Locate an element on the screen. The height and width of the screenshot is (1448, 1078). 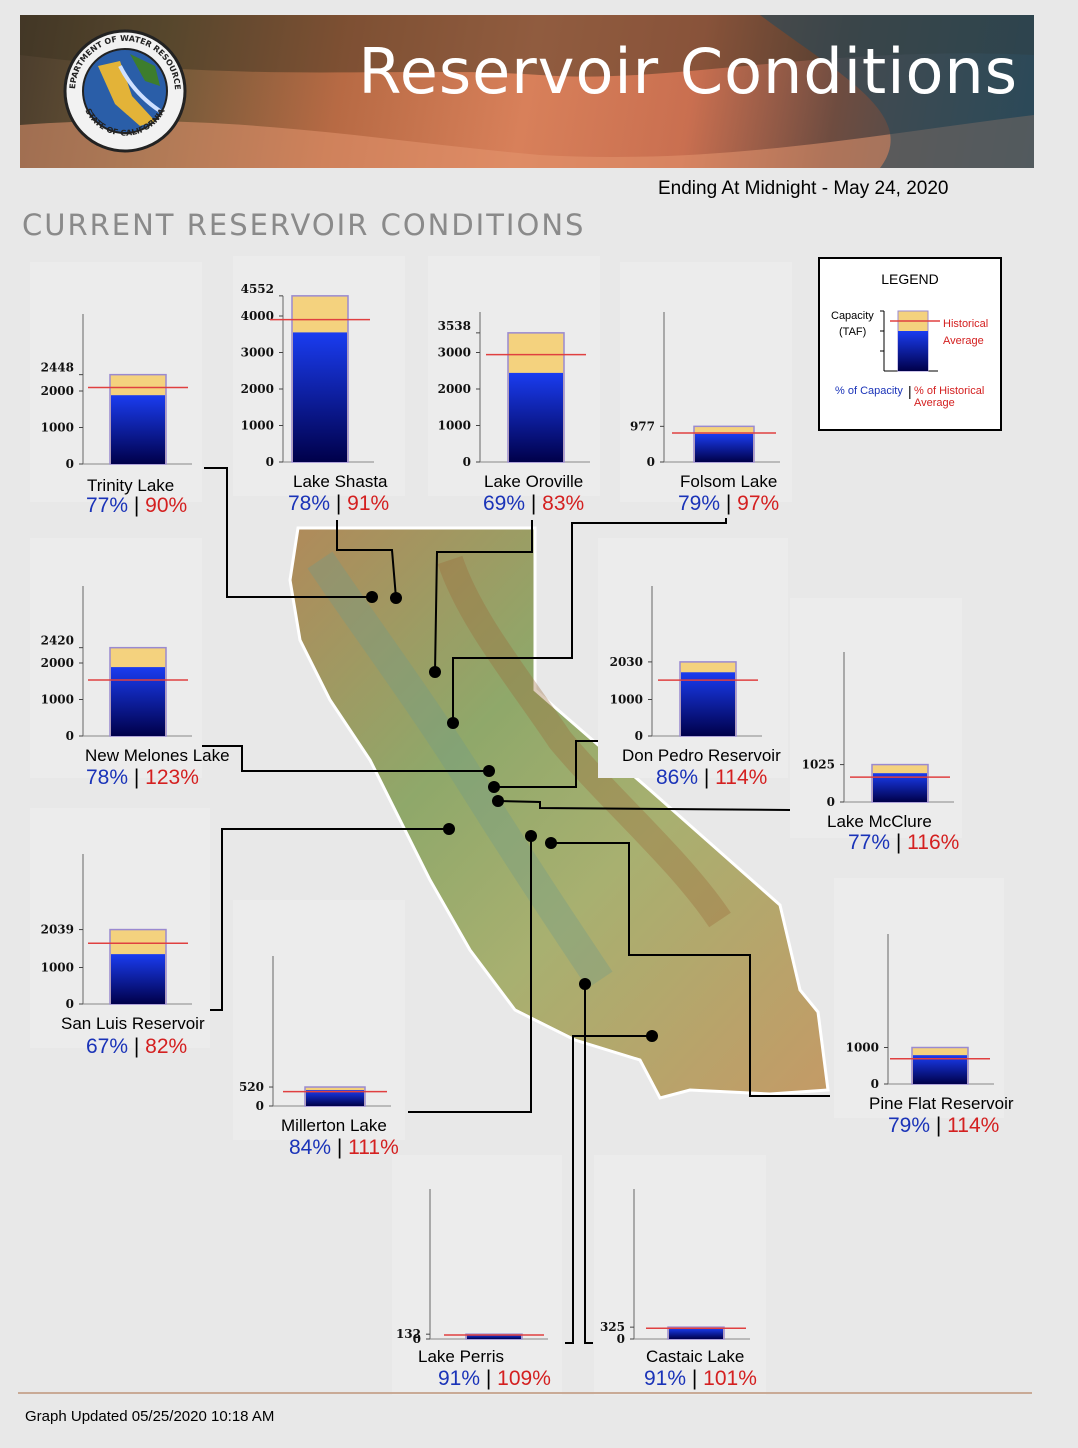
reservoir-name: Lake McClure is located at coordinates (879, 821).